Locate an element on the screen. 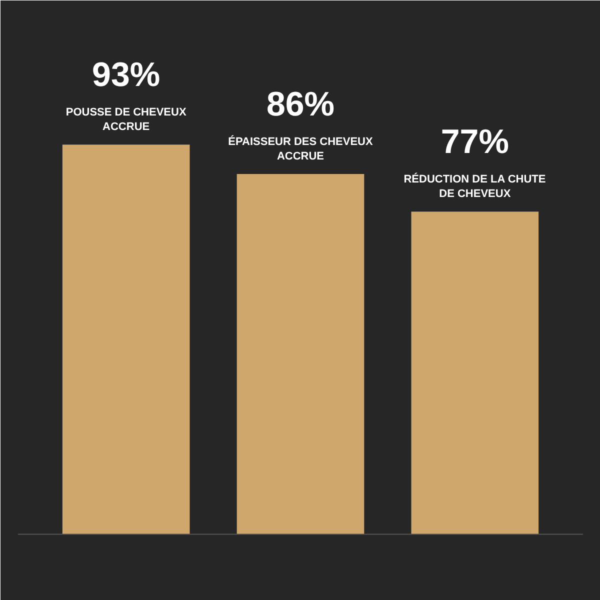 Image resolution: width=600 pixels, height=600 pixels. x-tick-label: ÉPAISSEUR DES CHEVEUX ACCRUE is located at coordinates (301, 148).